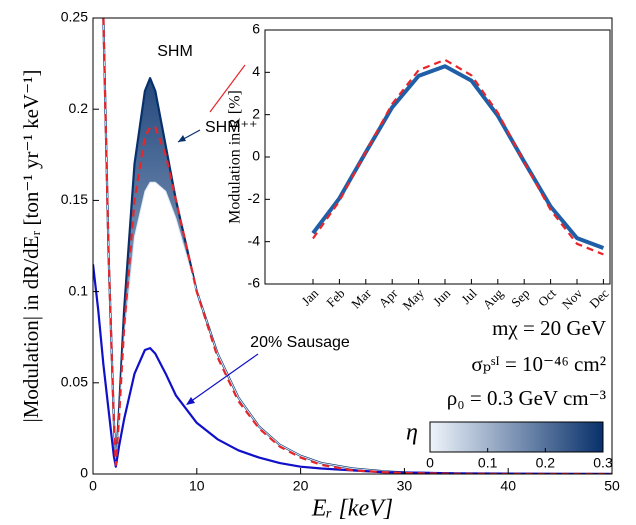  Describe the element at coordinates (74, 382) in the screenshot. I see `y-tick-label: 0.05` at that location.